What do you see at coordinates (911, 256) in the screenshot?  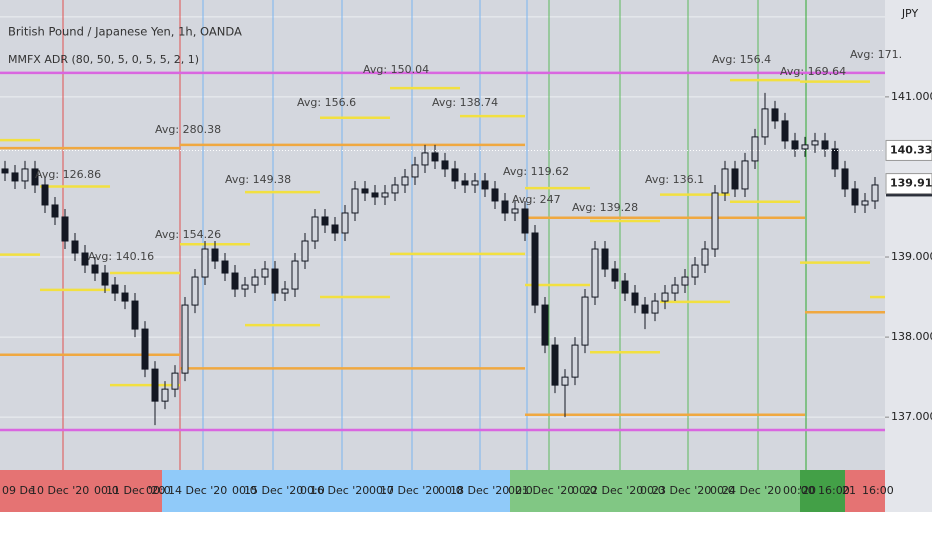 I see `y-tick-label: 139.000` at bounding box center [911, 256].